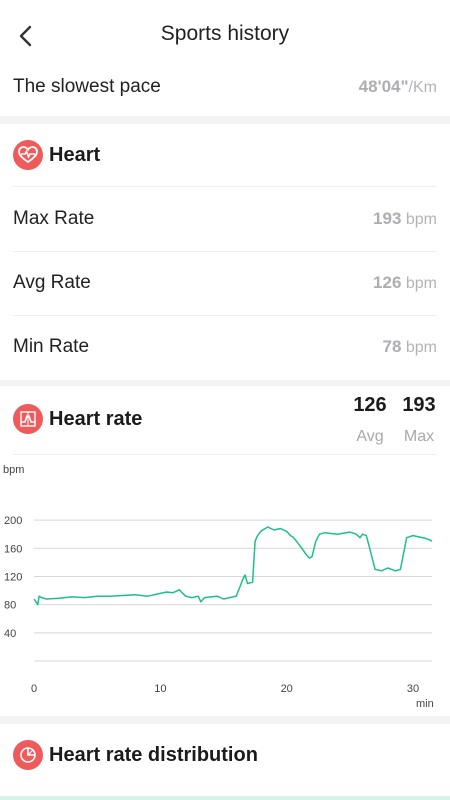 The height and width of the screenshot is (800, 450). What do you see at coordinates (10, 634) in the screenshot?
I see `y-tick-label: 40` at bounding box center [10, 634].